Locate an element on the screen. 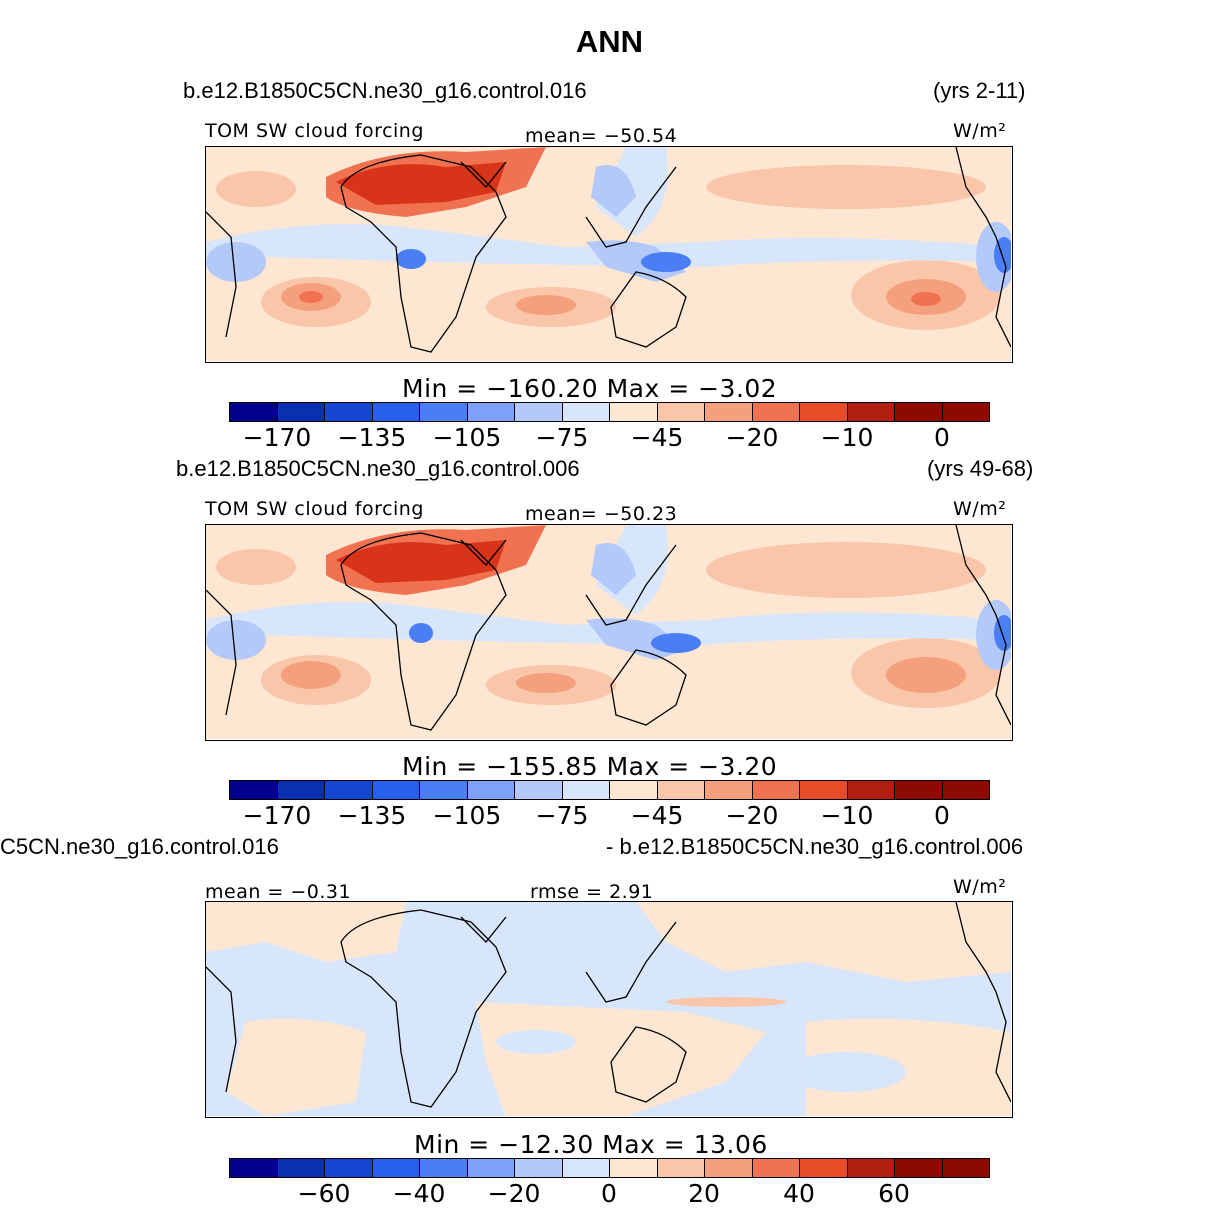 This screenshot has height=1216, width=1219. panel1-variable: TOM SW cloud forcing is located at coordinates (314, 131).